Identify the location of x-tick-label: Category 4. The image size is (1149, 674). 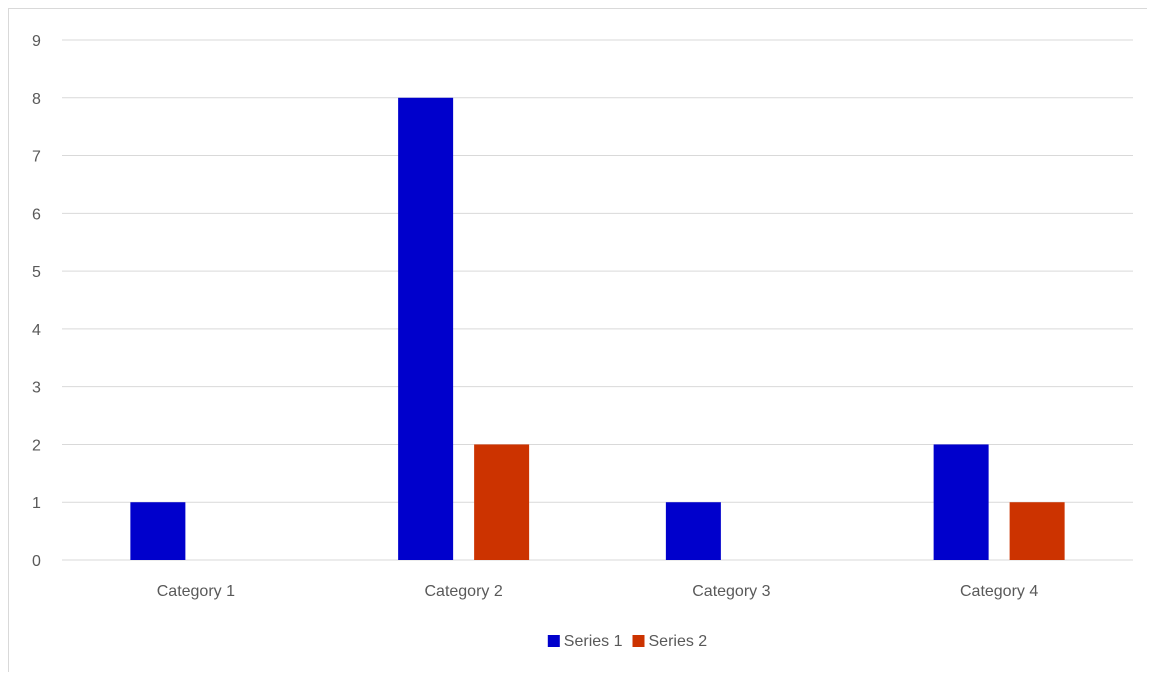
(999, 591).